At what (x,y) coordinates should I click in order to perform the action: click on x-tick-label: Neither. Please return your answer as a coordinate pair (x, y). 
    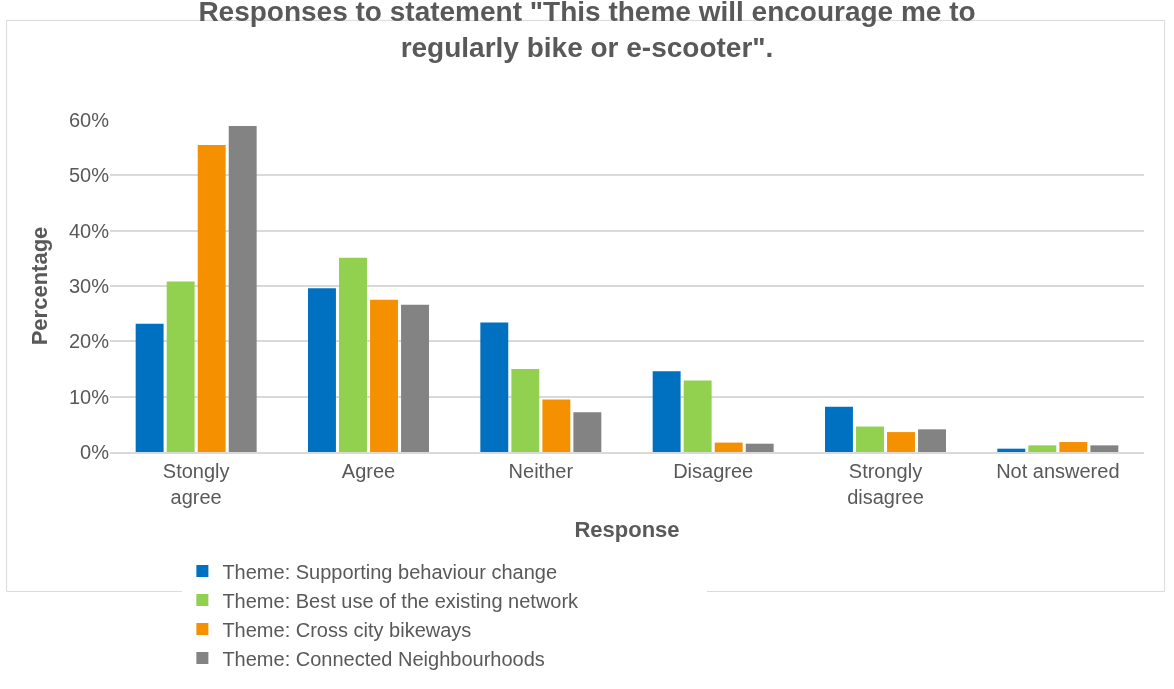
    Looking at the image, I should click on (541, 471).